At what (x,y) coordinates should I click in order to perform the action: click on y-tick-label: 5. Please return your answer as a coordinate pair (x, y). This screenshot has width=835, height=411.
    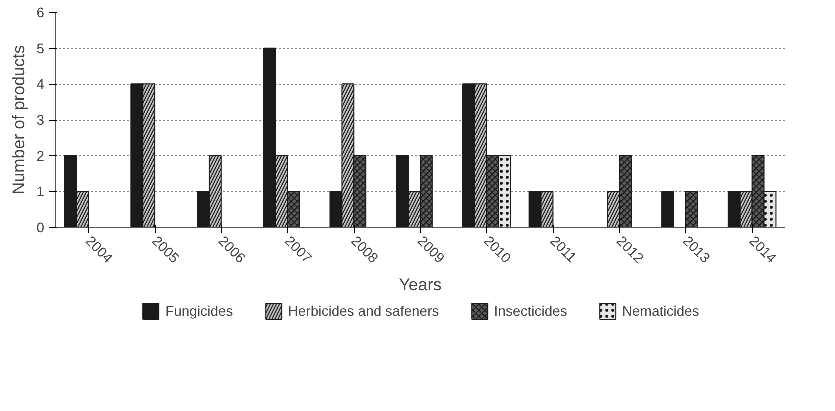
    Looking at the image, I should click on (40, 48).